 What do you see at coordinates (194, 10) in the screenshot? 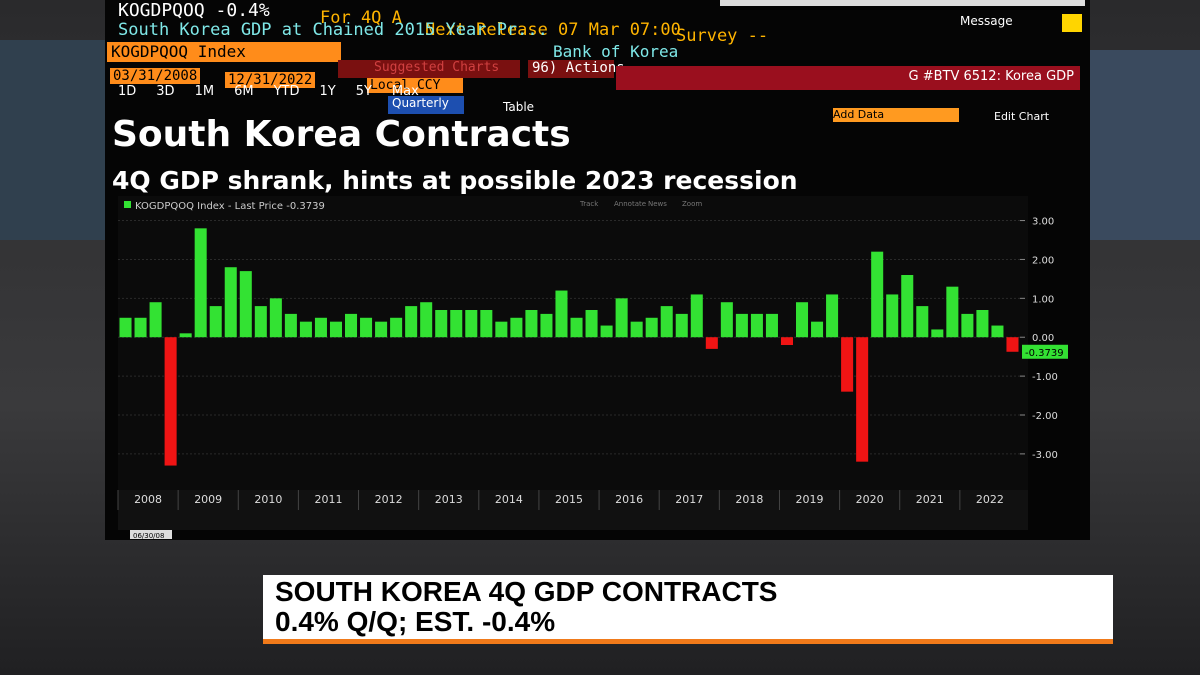
I see `ticker: KOGDPQOQ -0.4%` at bounding box center [194, 10].